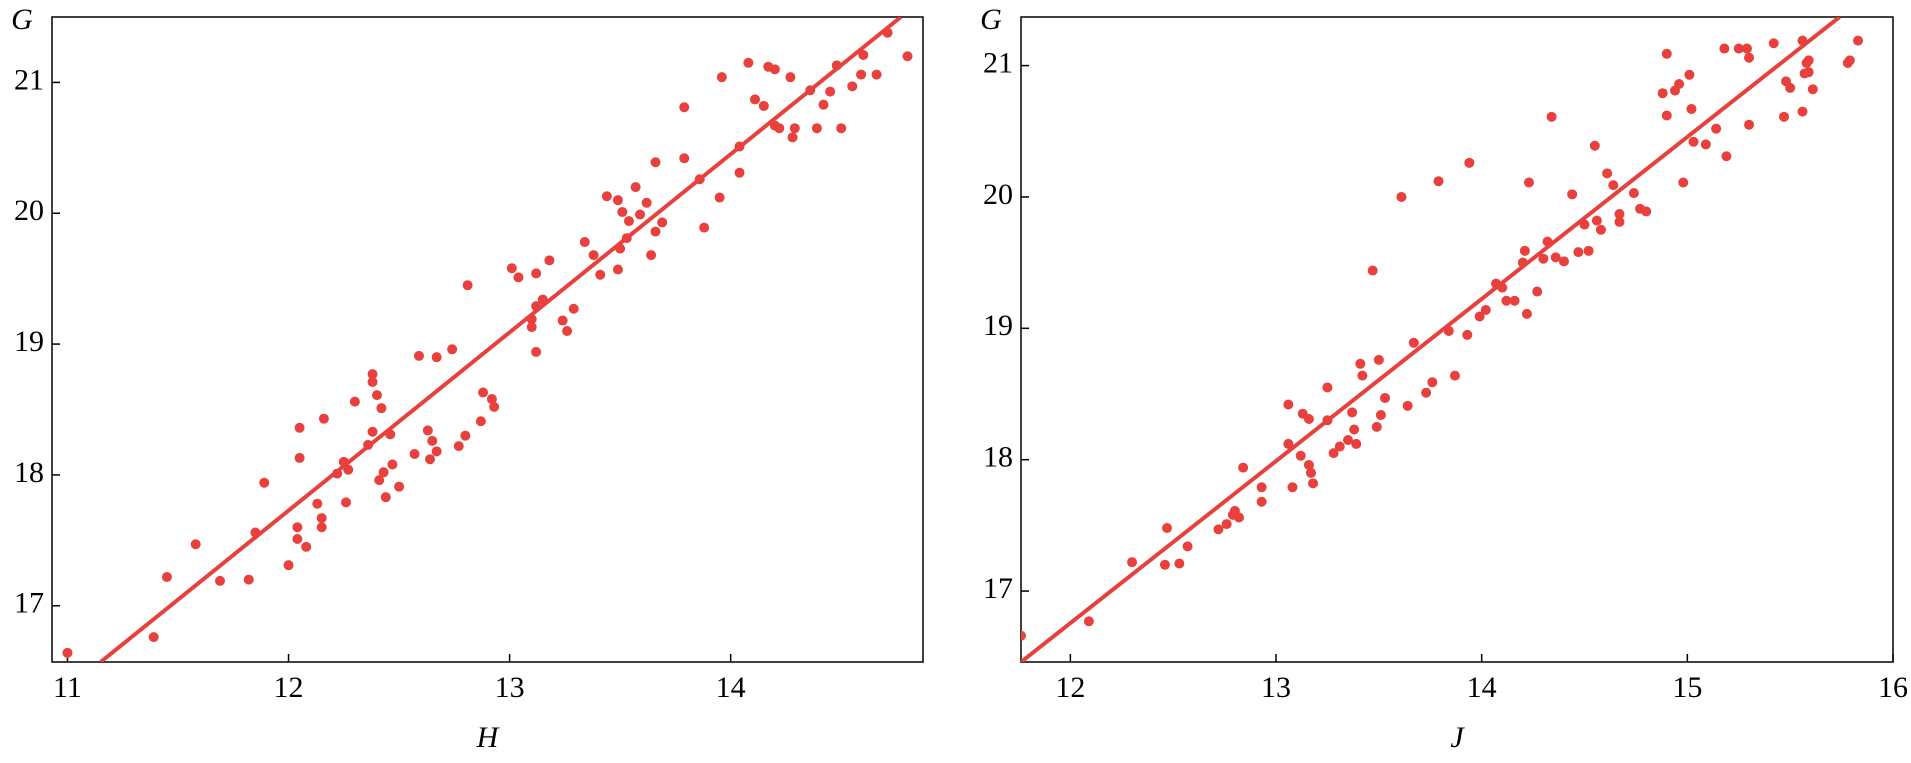 This screenshot has width=1911, height=763. What do you see at coordinates (998, 325) in the screenshot?
I see `y-tick-label: 19` at bounding box center [998, 325].